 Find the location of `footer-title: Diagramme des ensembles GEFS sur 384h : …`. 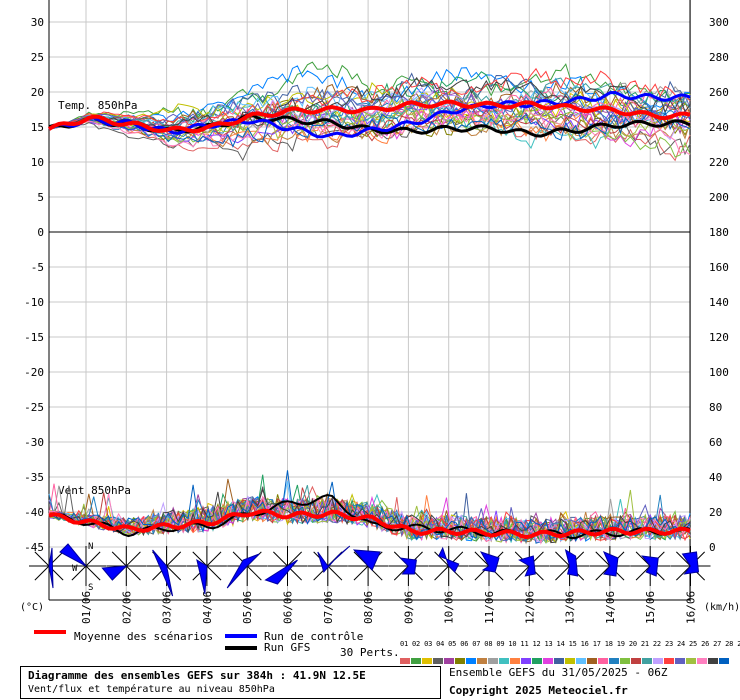

footer-title: Diagramme des ensembles GEFS sur 384h : … is located at coordinates (197, 675).